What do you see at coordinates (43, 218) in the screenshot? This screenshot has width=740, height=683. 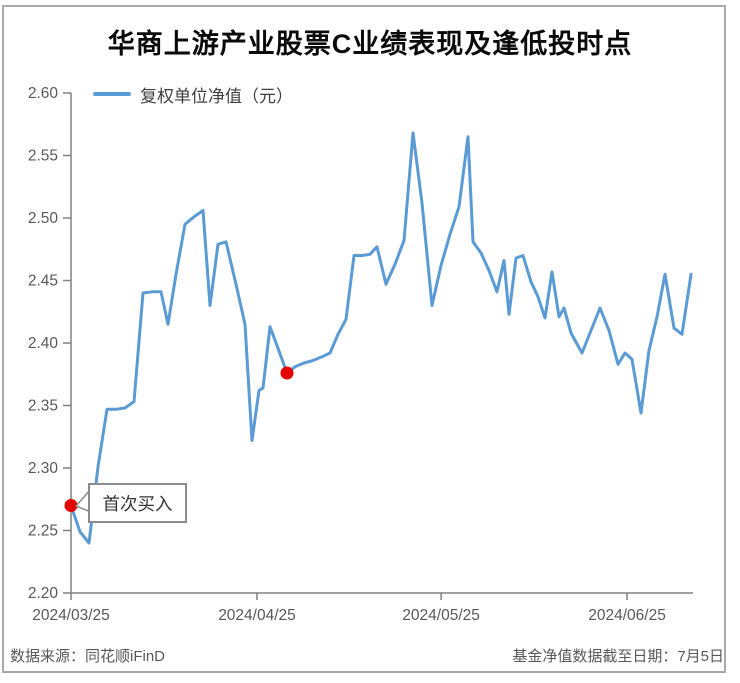 I see `y-tick-label: 2.50` at bounding box center [43, 218].